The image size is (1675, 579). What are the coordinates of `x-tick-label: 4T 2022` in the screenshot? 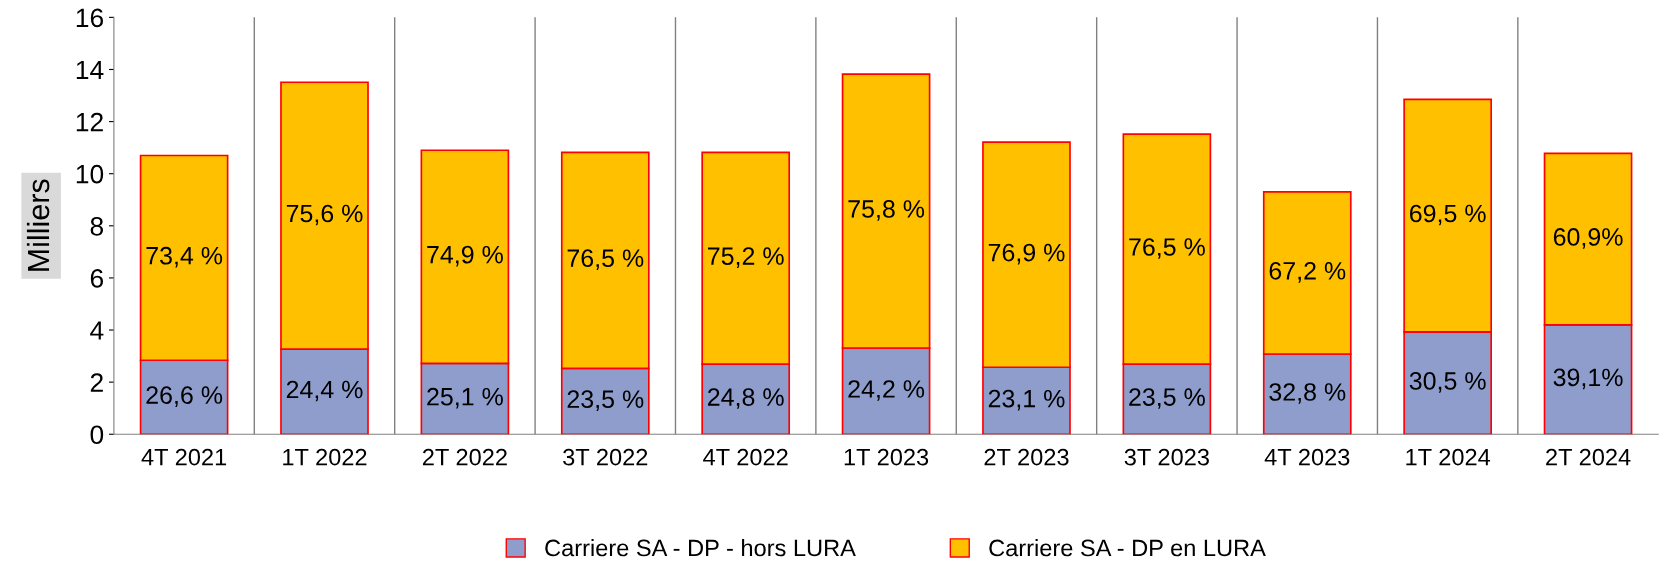 It's located at (745, 457).